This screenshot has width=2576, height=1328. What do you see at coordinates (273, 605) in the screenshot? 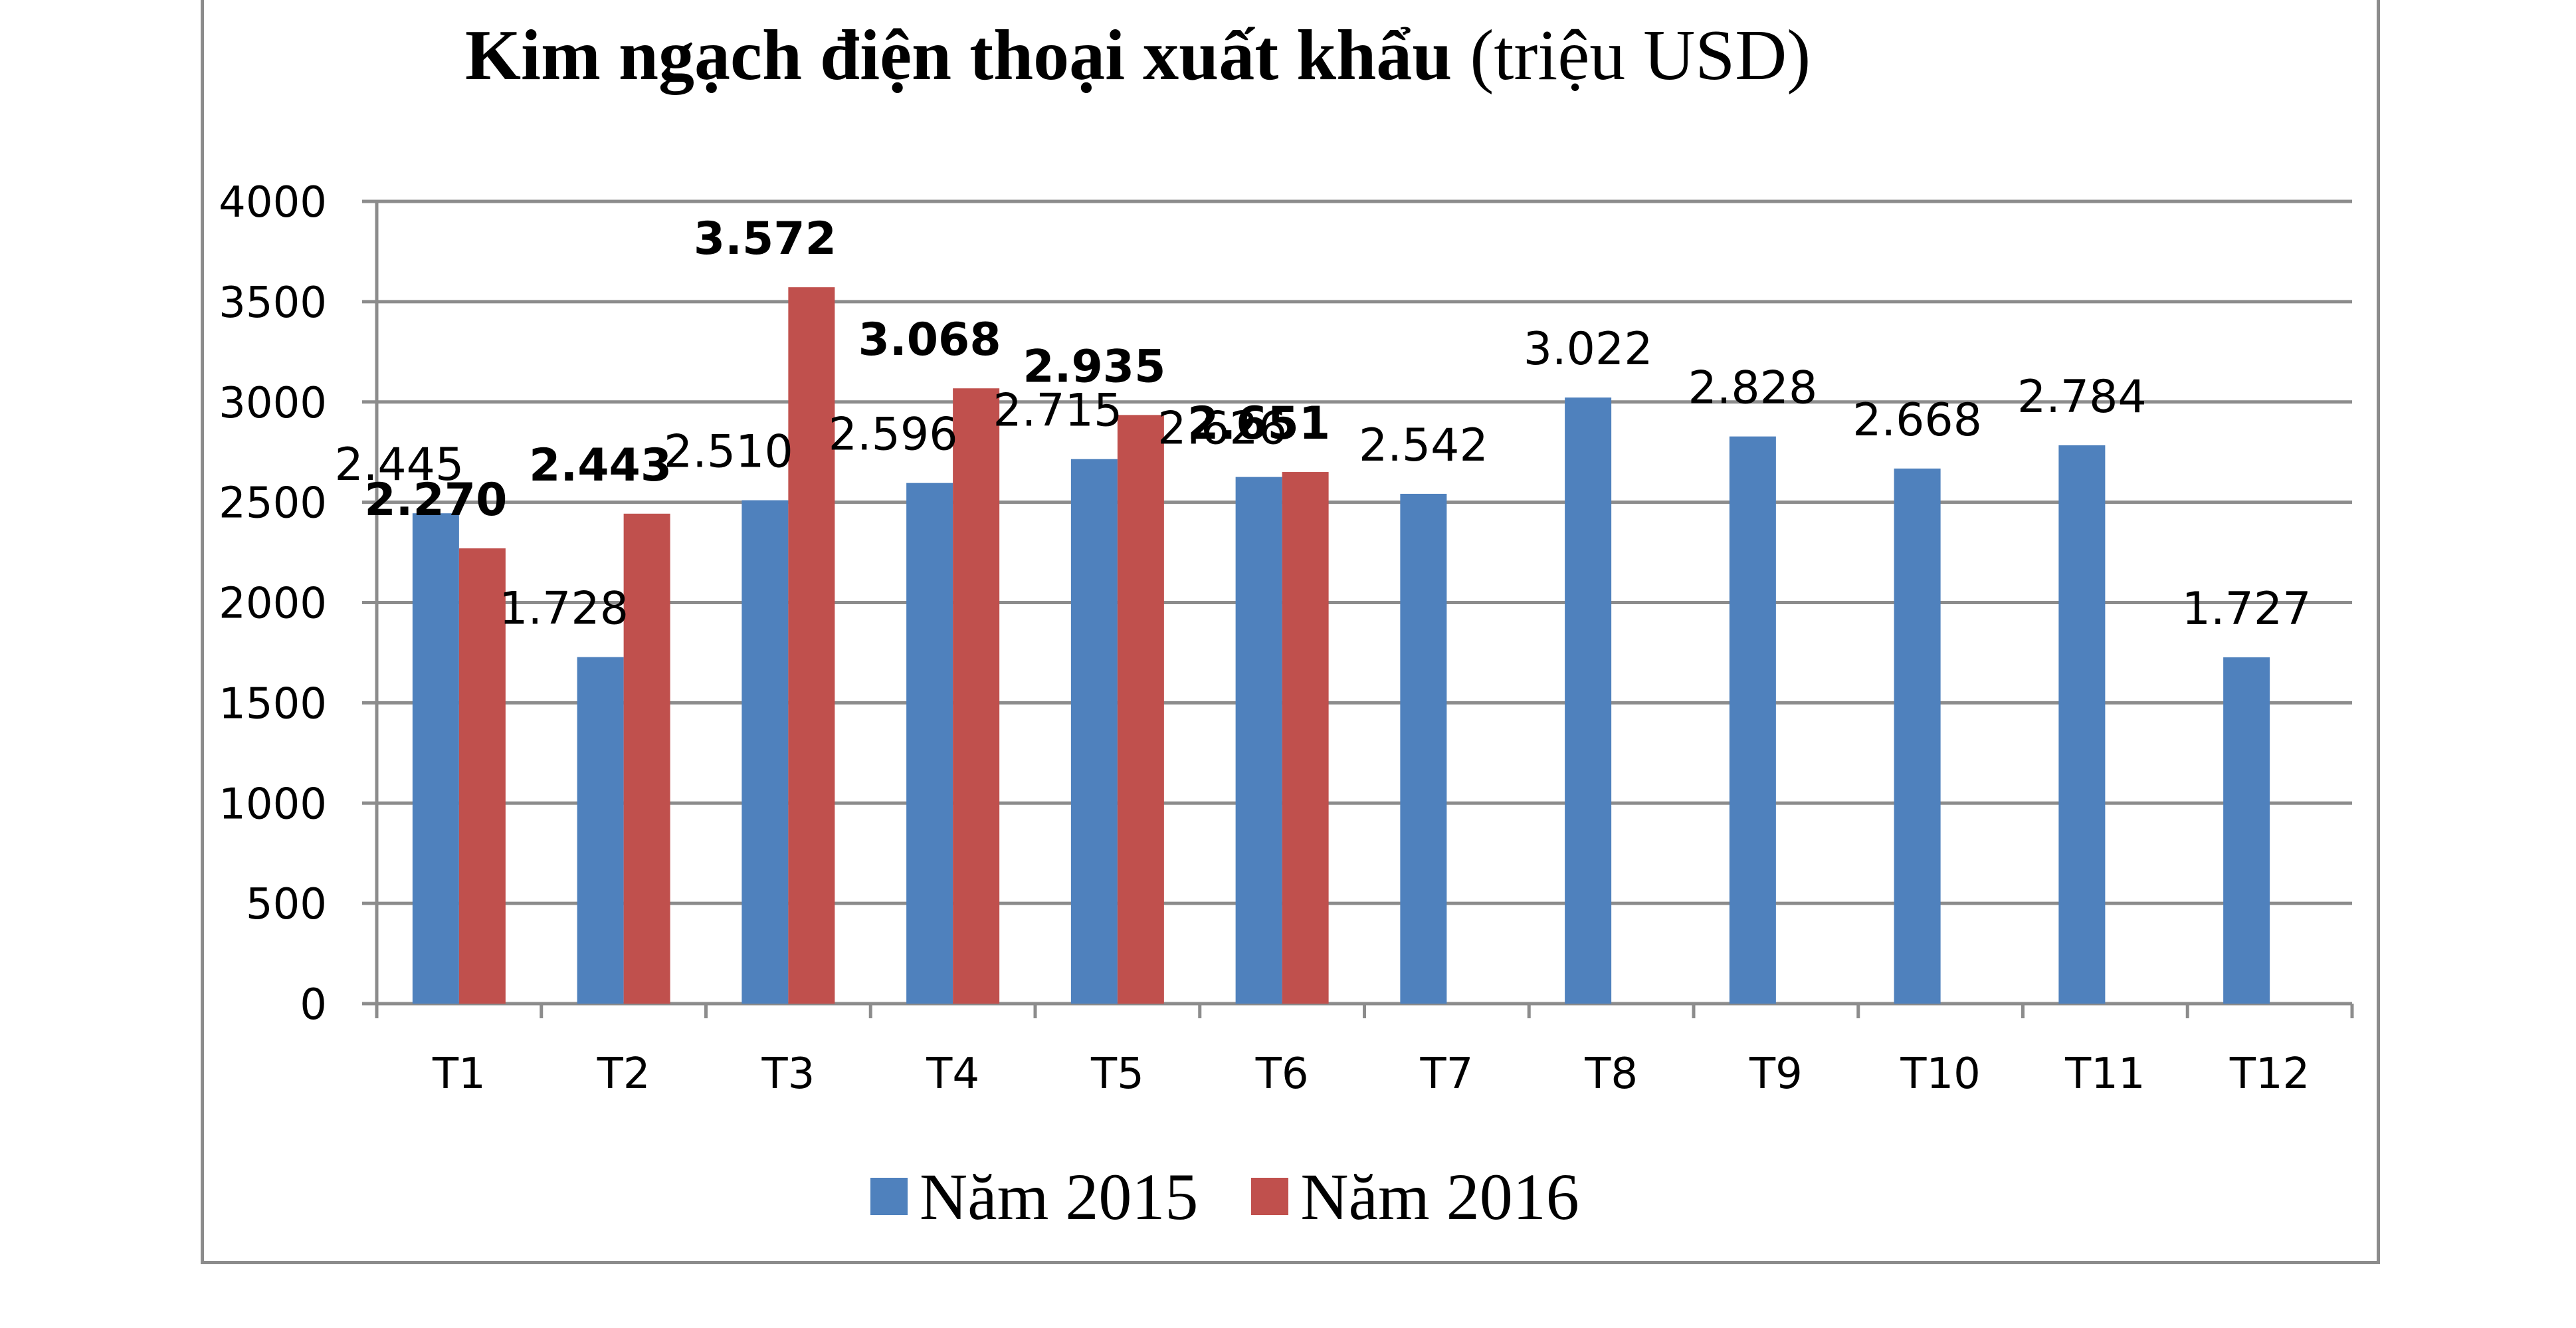
I see `y-tick-label: 2000` at bounding box center [273, 605].